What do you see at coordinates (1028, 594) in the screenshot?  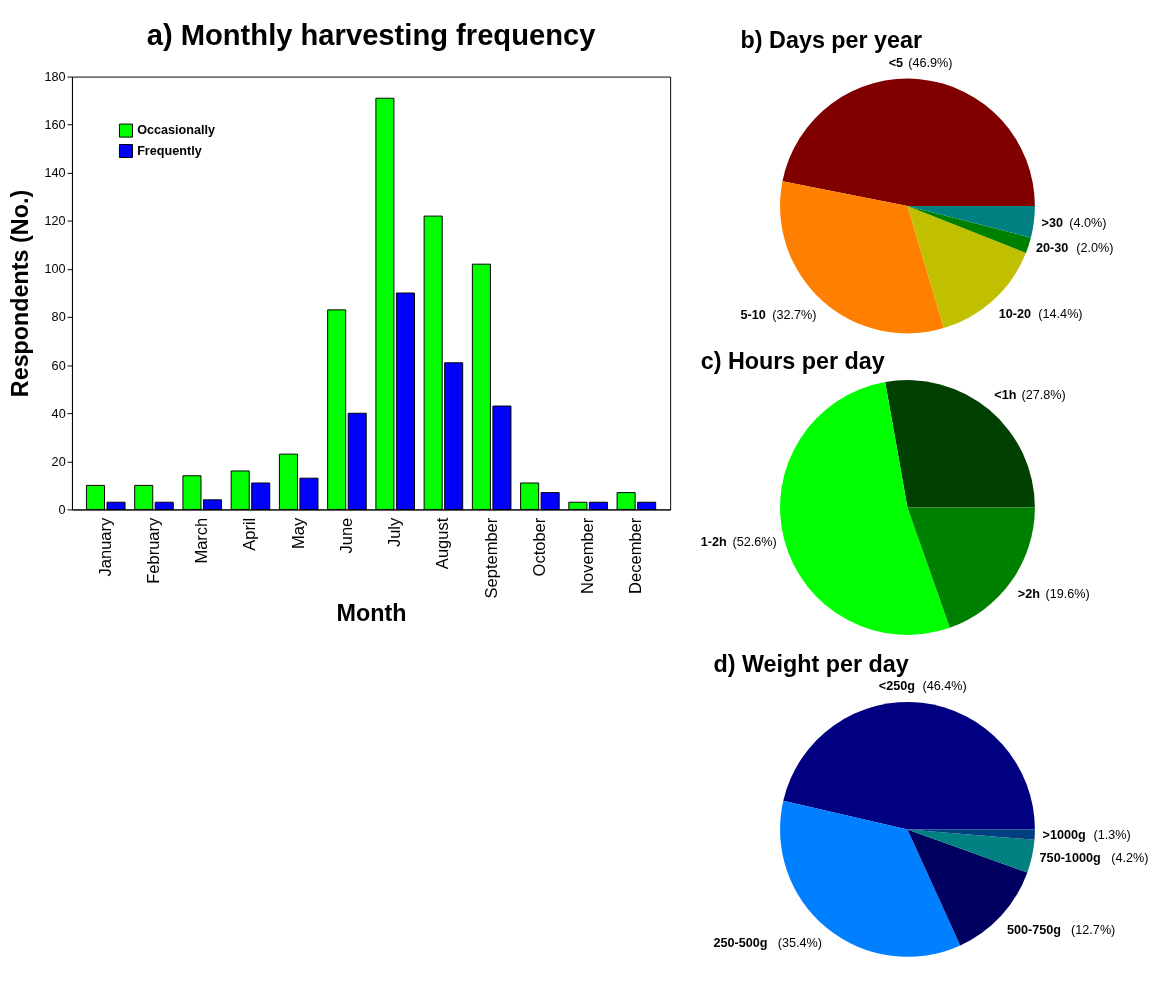 I see `slice-label: >2h` at bounding box center [1028, 594].